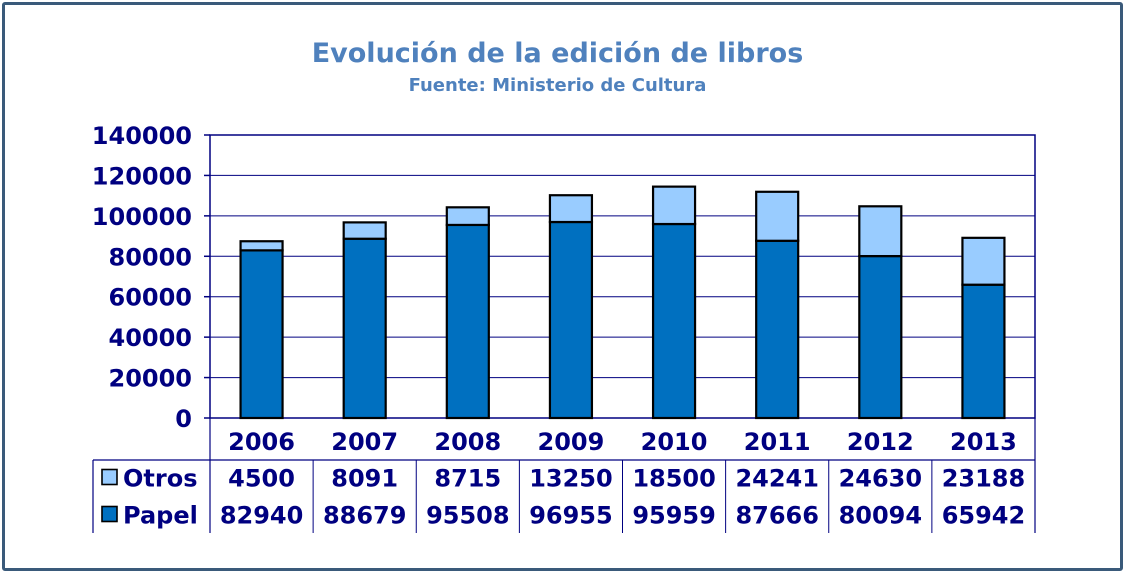 The image size is (1123, 571). I want to click on chart-subtitle: Fuente: Ministerio de Cultura, so click(557, 85).